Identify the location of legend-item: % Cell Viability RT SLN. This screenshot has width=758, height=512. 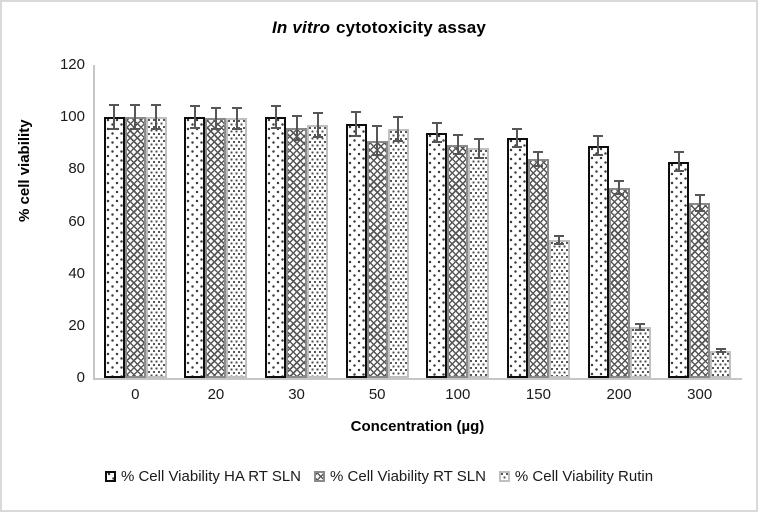
(400, 476).